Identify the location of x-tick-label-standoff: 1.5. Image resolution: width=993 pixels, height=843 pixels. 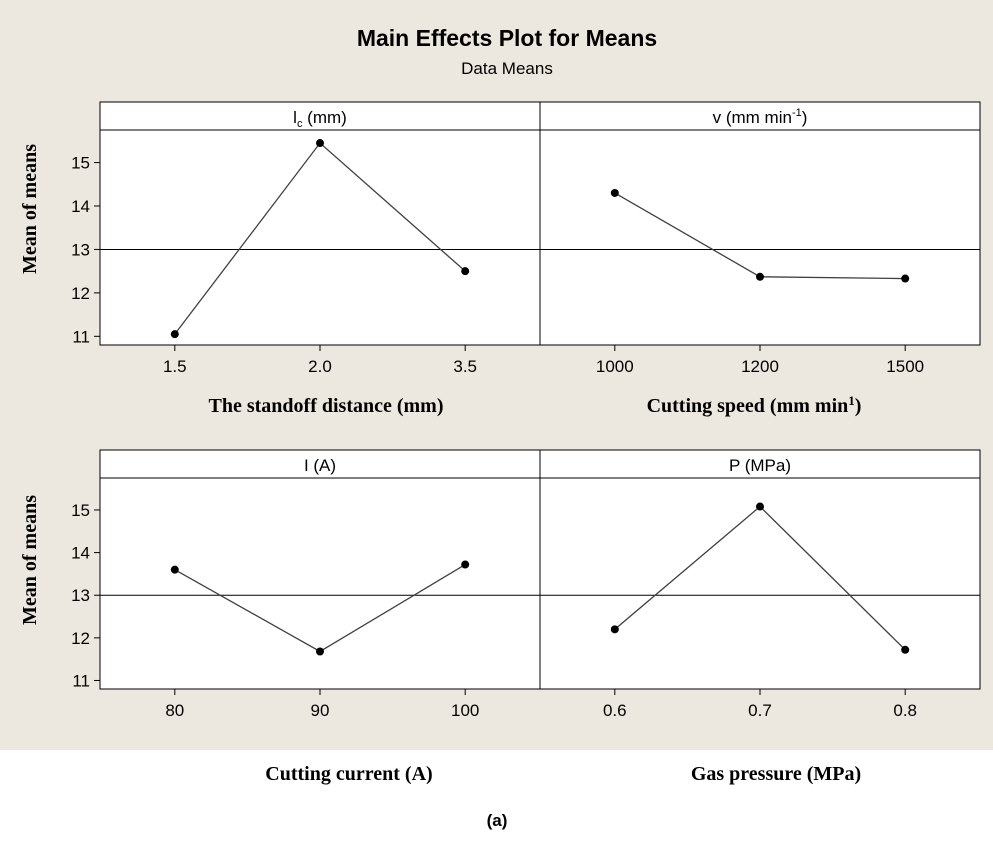
(175, 366).